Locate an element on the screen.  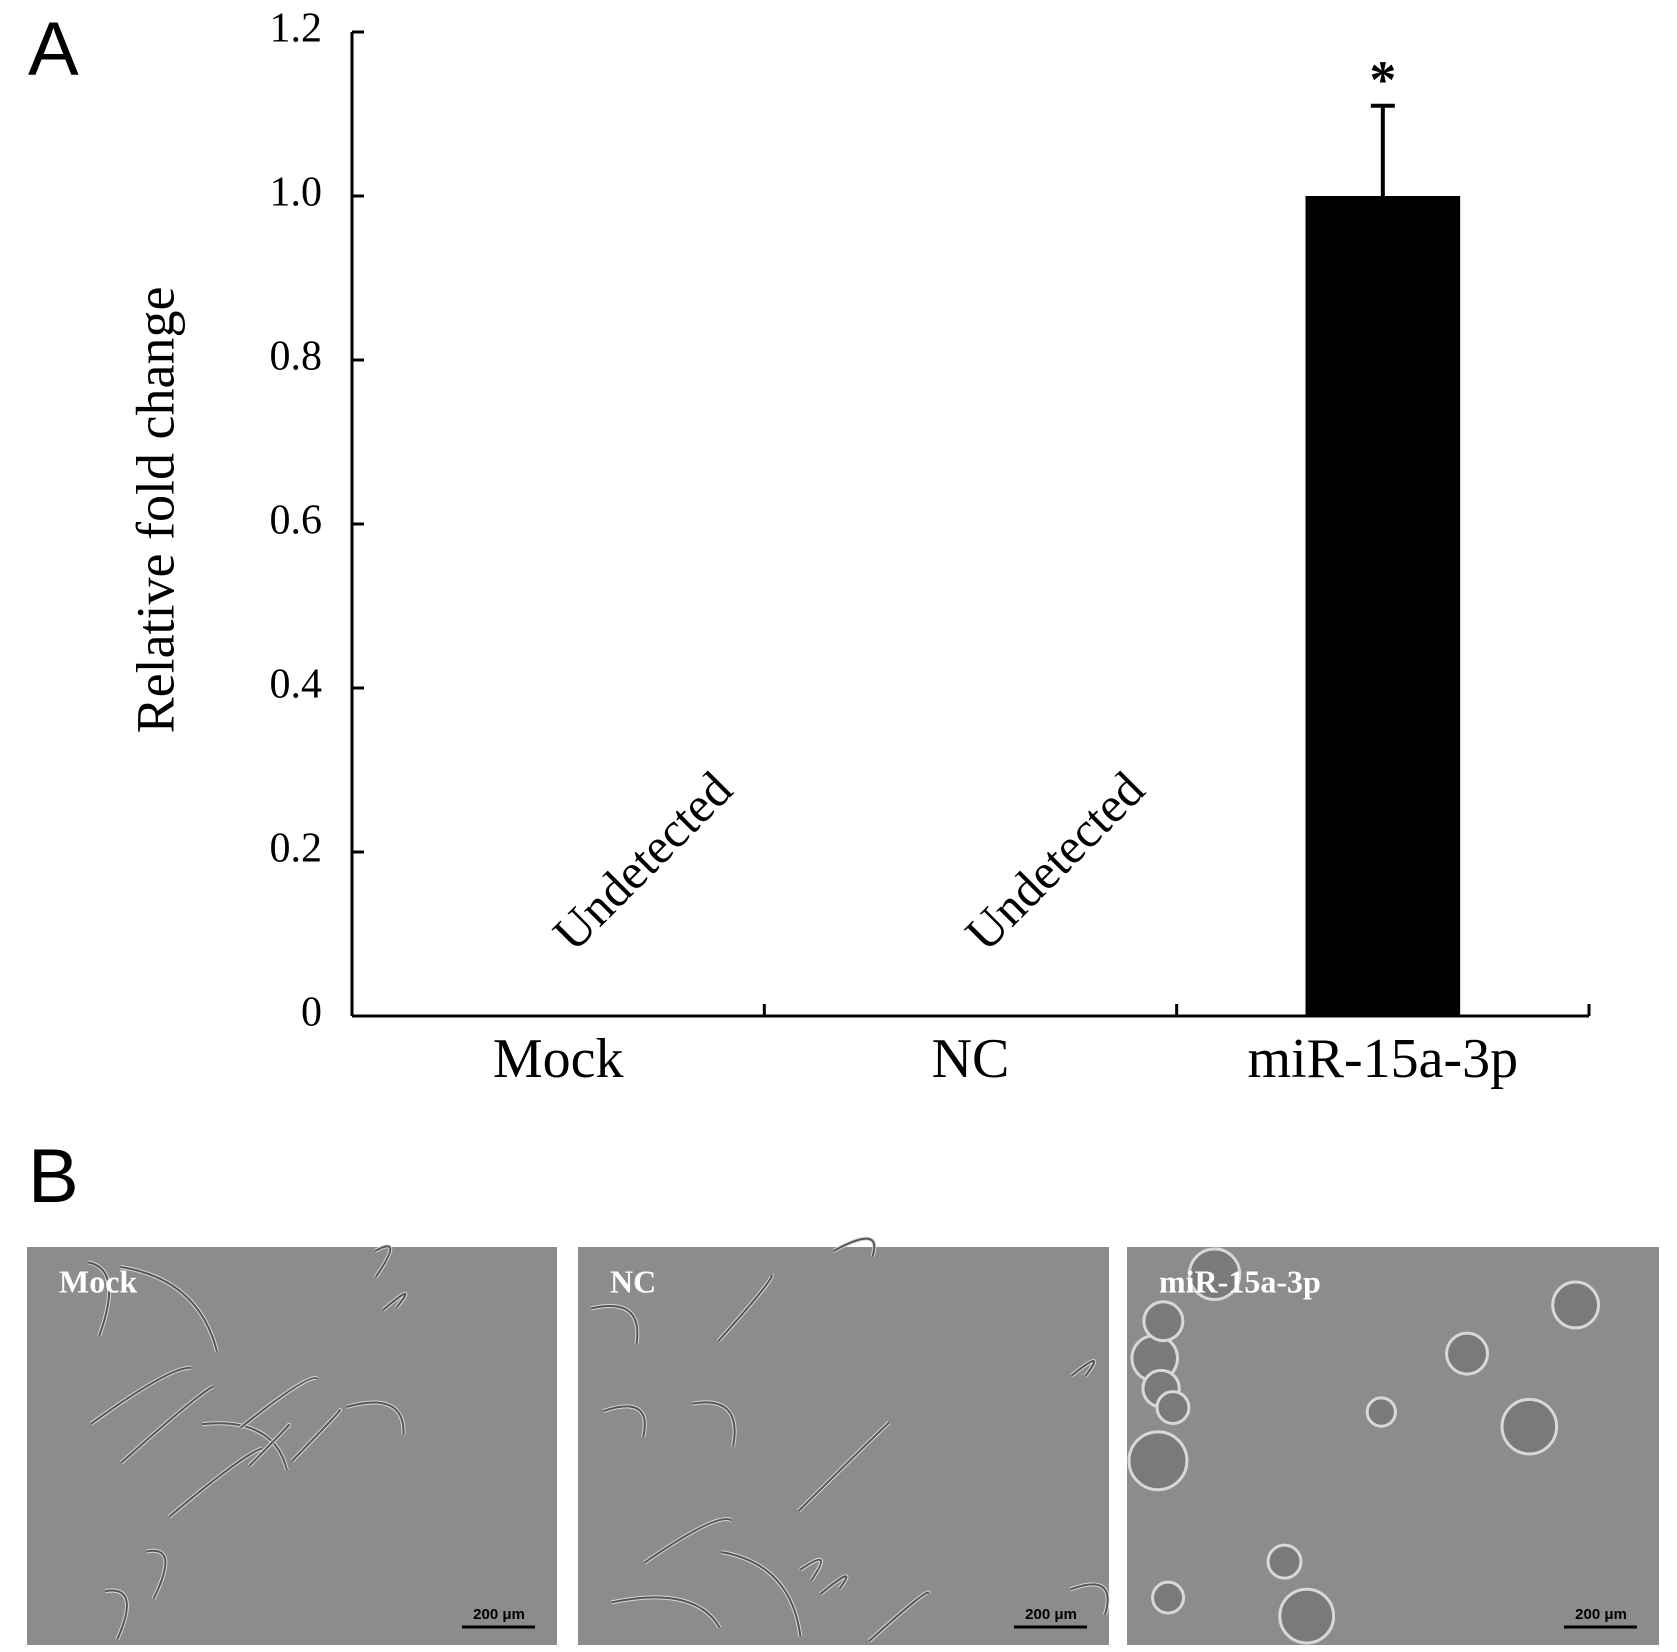
y-tick-label: 1.0 is located at coordinates (296, 193).